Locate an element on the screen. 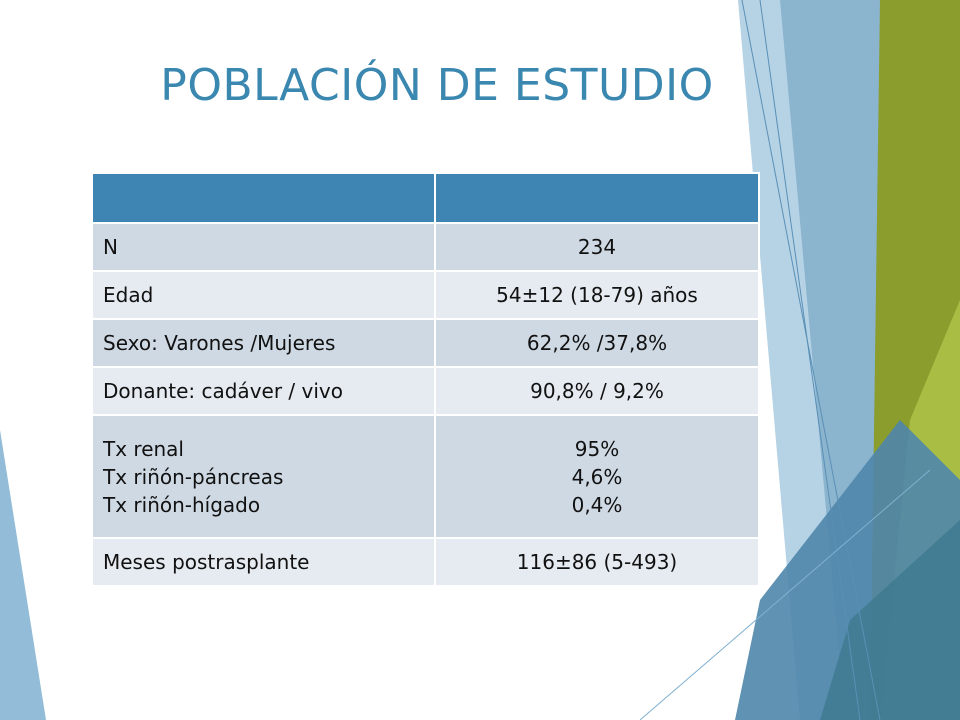 This screenshot has width=960, height=720. right-teal-shape is located at coordinates (890, 620).